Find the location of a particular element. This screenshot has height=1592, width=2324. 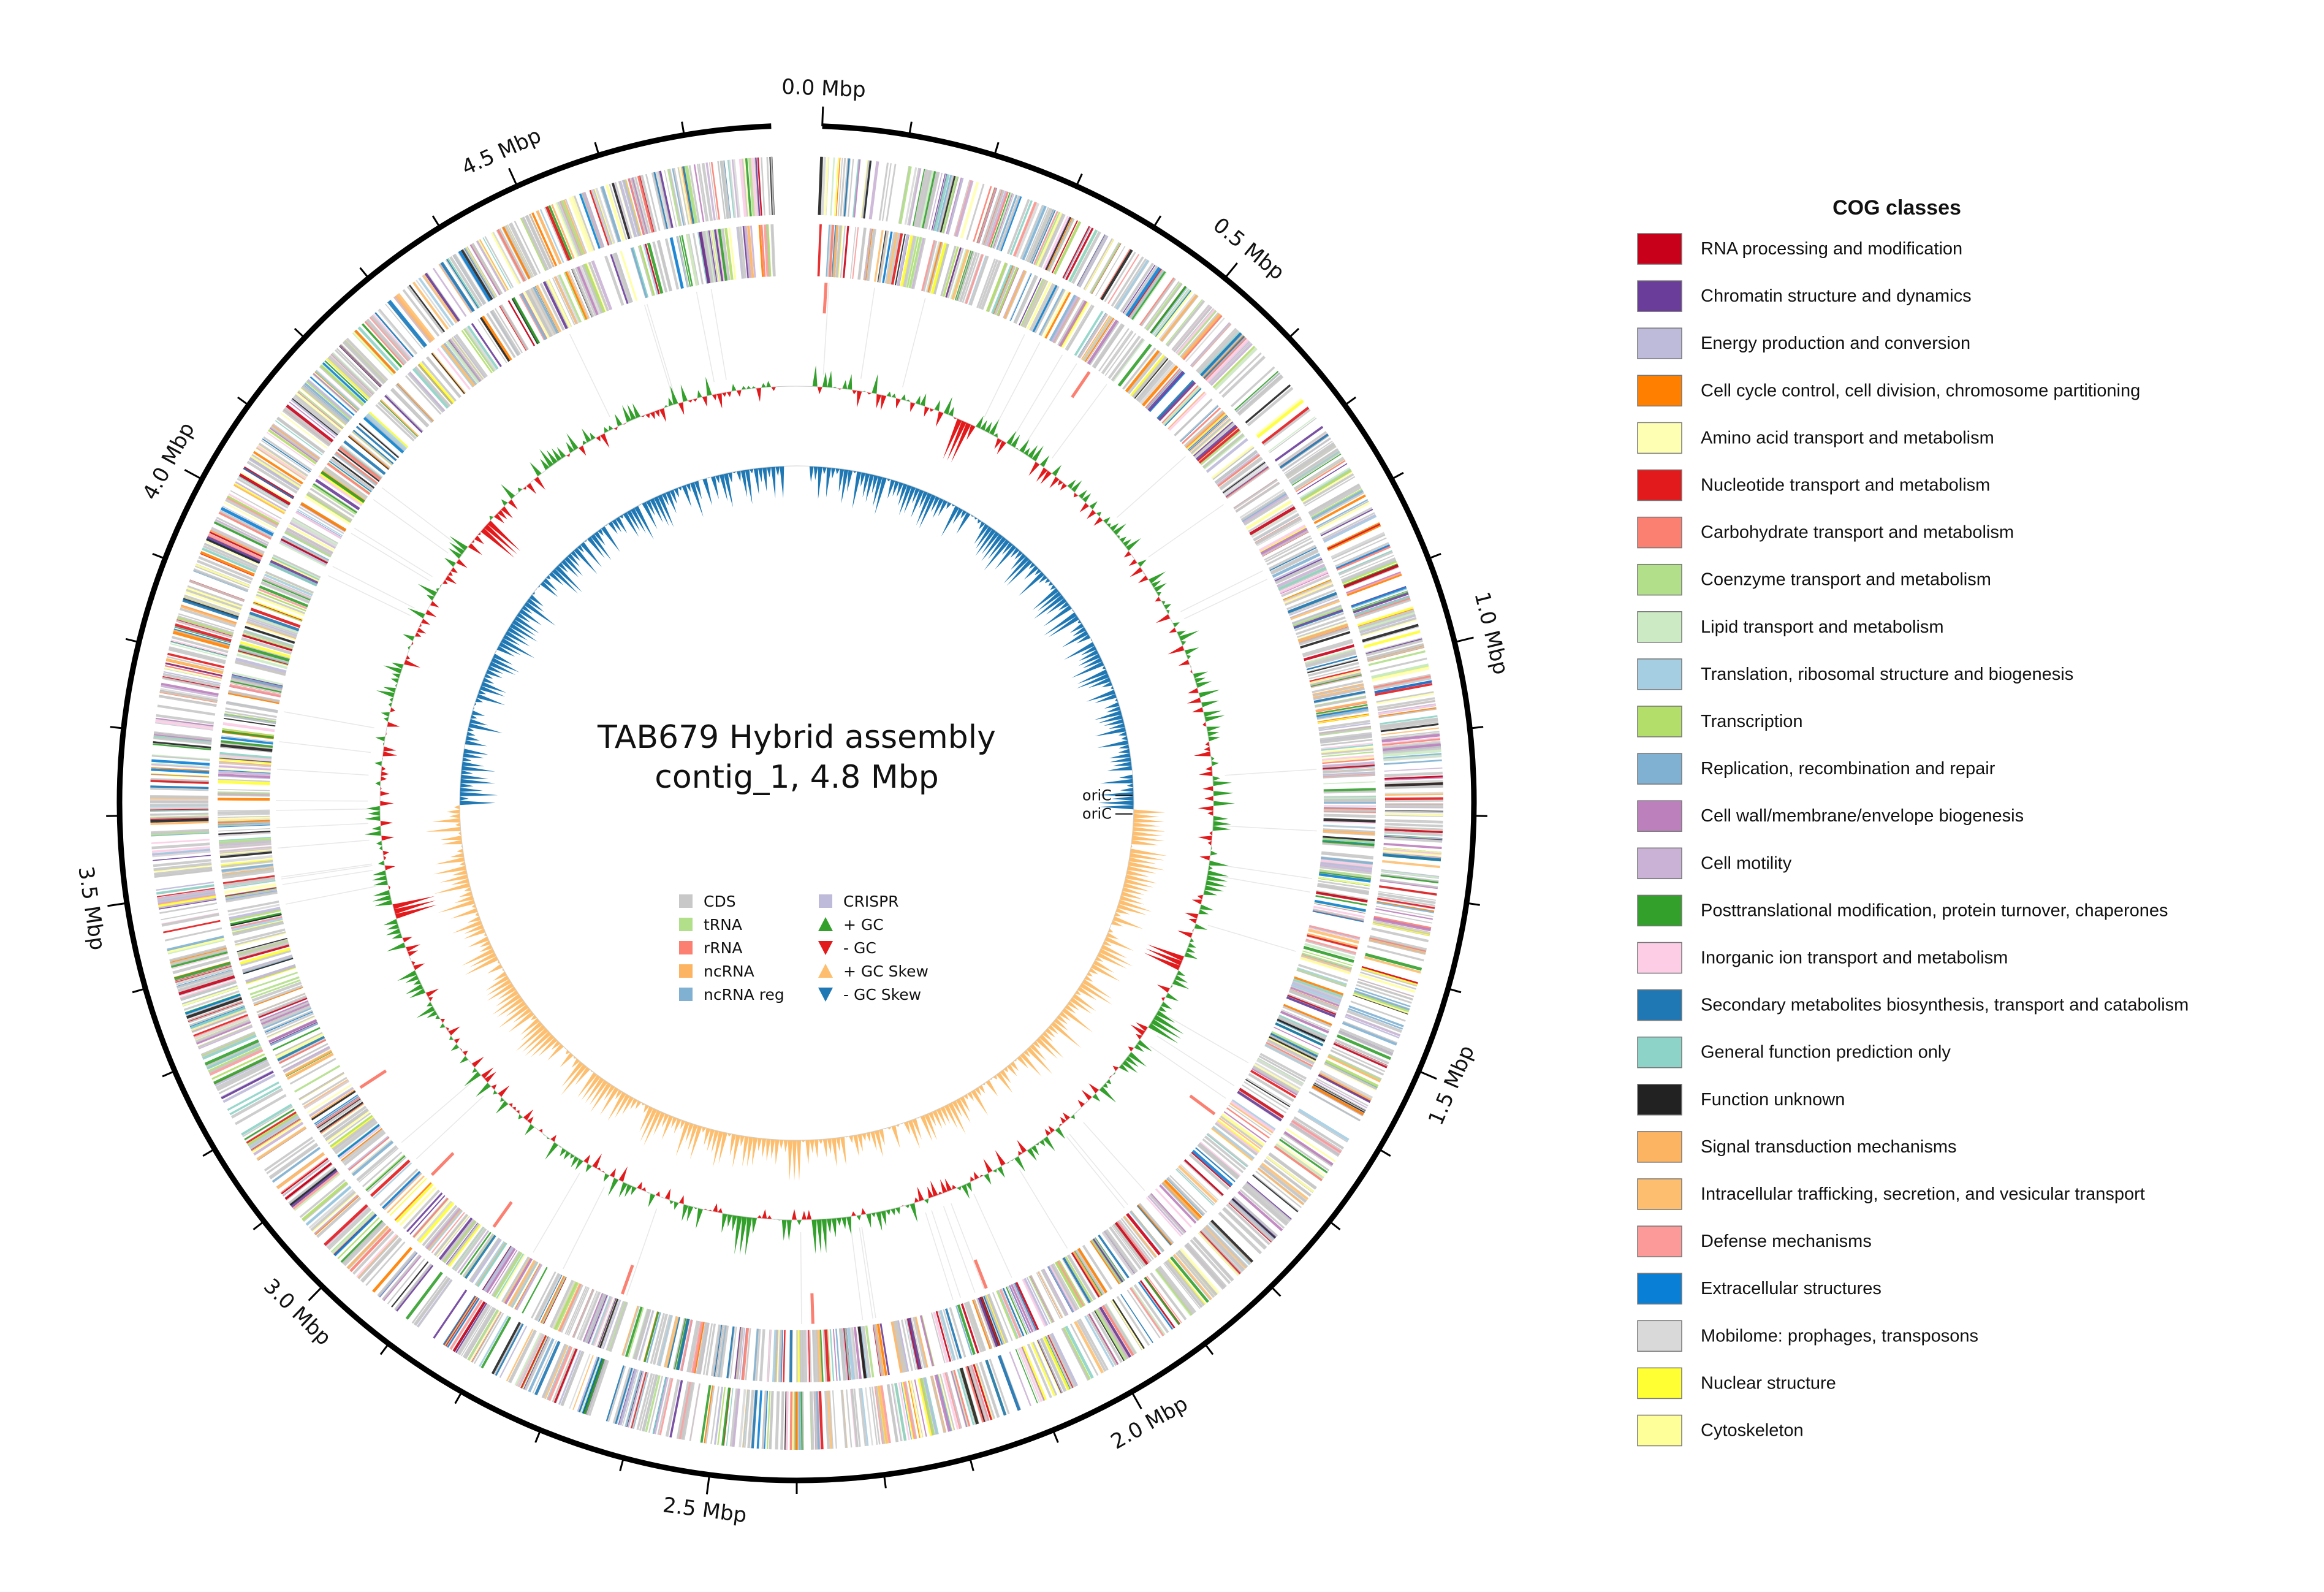

feature-legend-label: - GC Skew is located at coordinates (882, 995).